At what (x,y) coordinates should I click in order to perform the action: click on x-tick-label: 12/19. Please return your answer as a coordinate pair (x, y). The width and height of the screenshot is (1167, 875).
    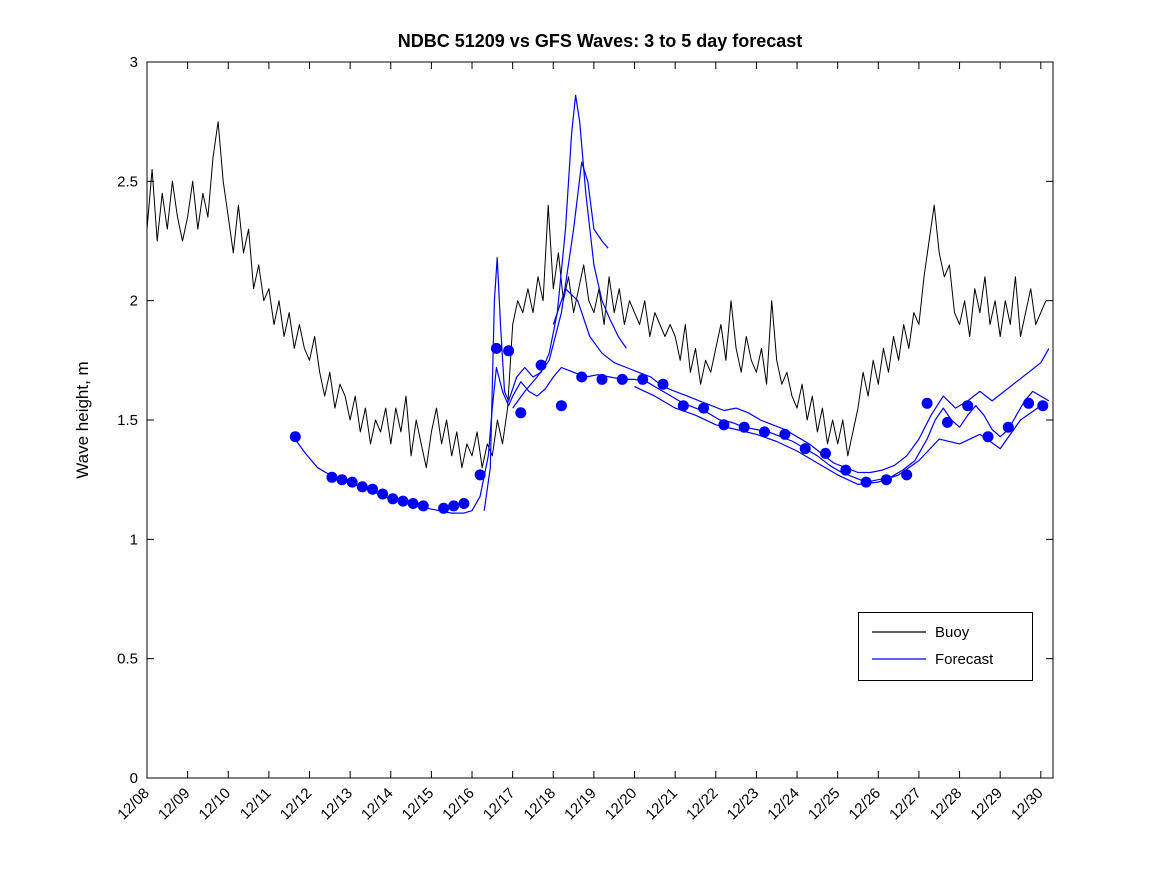
    Looking at the image, I should click on (580, 804).